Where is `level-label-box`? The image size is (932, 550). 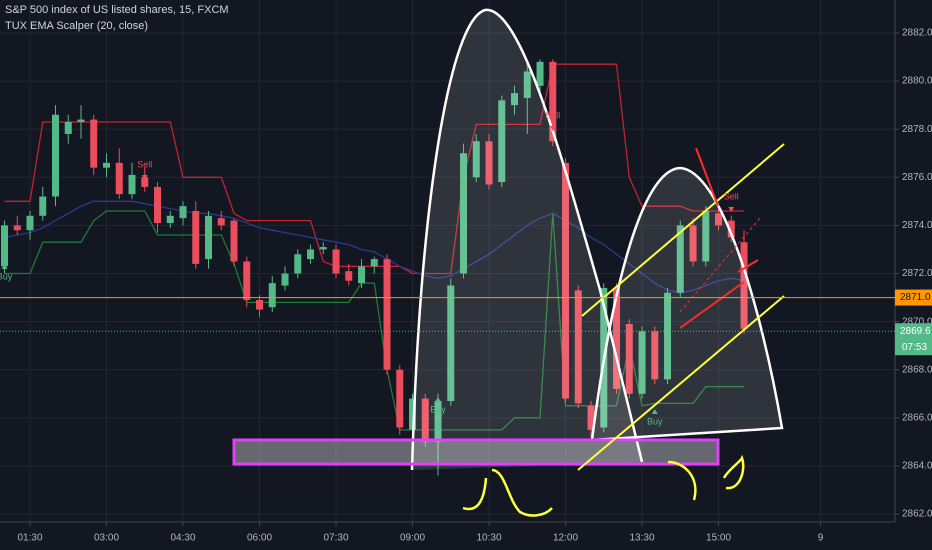
level-label-box is located at coordinates (913, 297).